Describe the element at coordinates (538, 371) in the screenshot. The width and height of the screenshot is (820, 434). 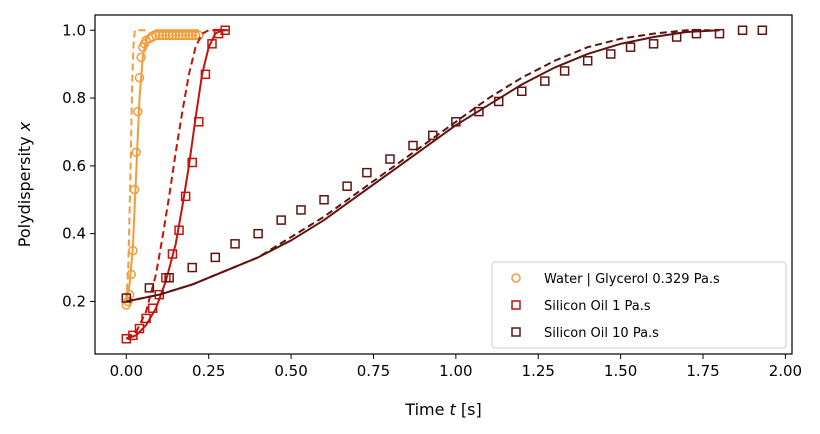
I see `x-tick-label: 1.25` at that location.